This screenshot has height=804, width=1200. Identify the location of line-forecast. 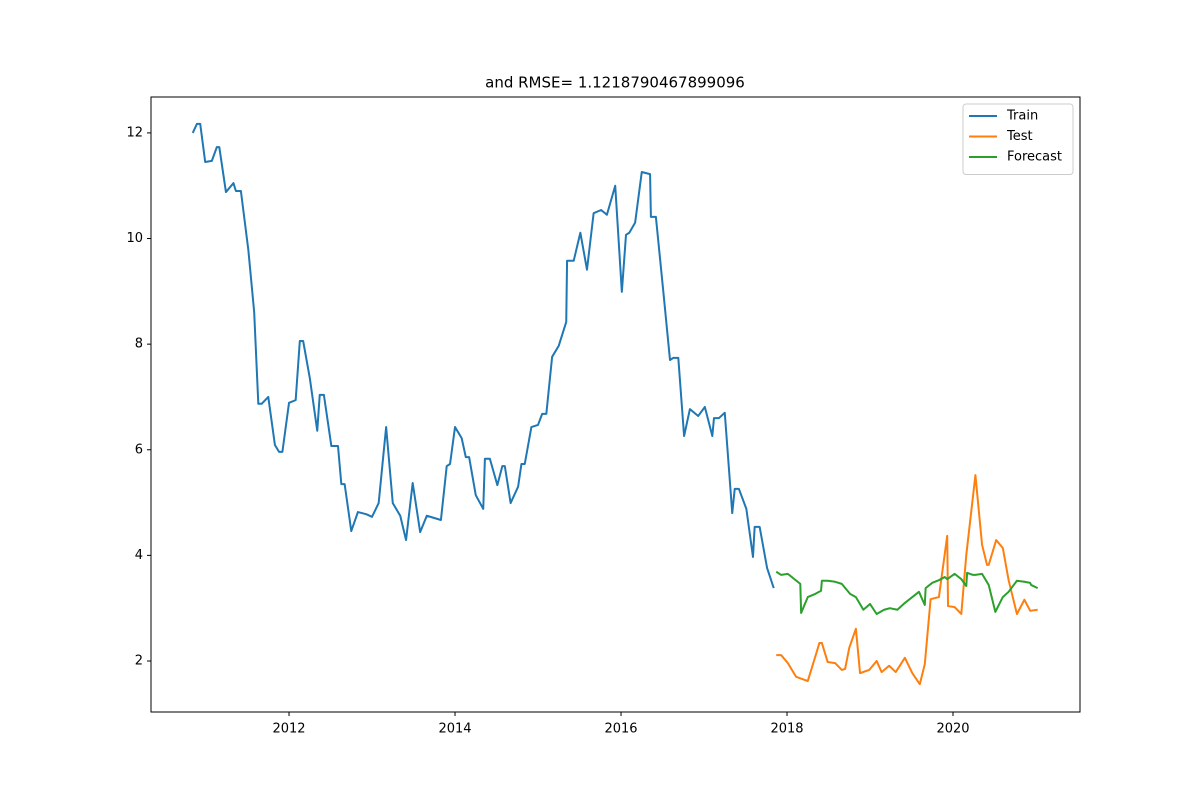
(907, 592).